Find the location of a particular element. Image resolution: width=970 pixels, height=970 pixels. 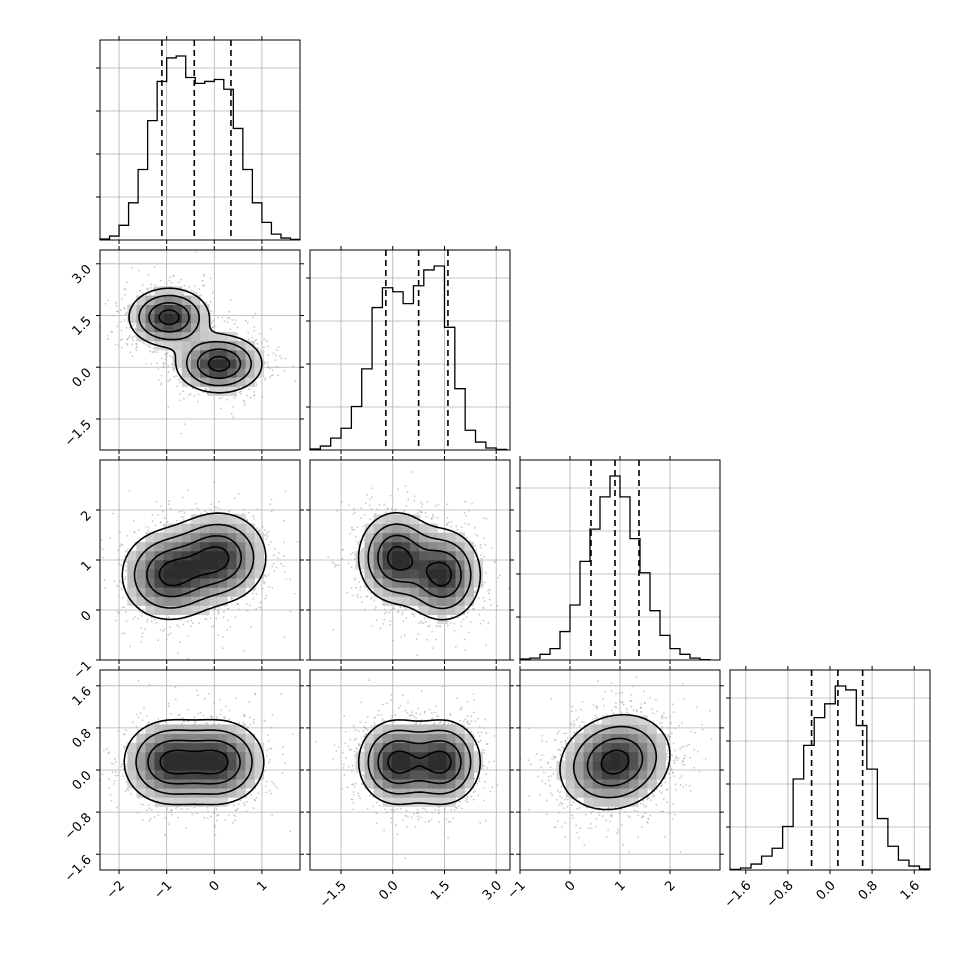

y-tick-label: 0 is located at coordinates (86, 616).